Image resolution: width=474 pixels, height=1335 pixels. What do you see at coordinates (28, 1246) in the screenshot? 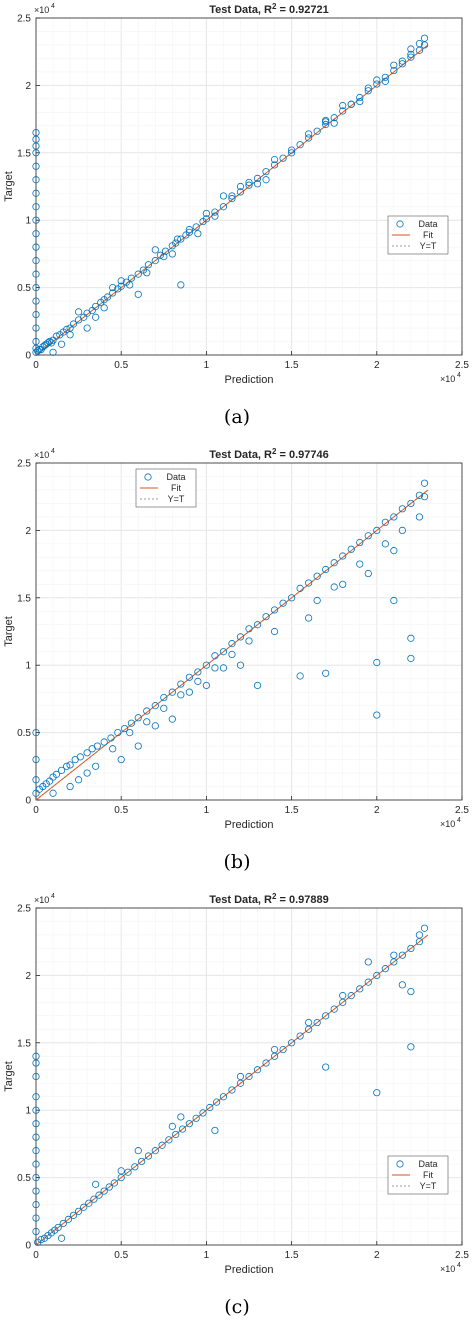
I see `y-tick-label: 0` at bounding box center [28, 1246].